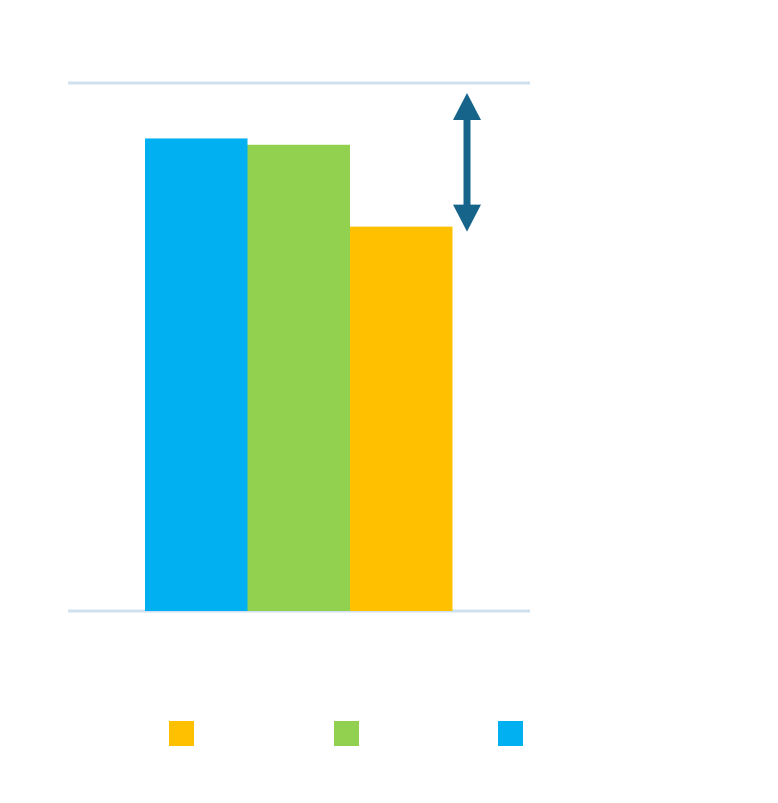 Image resolution: width=778 pixels, height=803 pixels. I want to click on legend, so click(346, 733).